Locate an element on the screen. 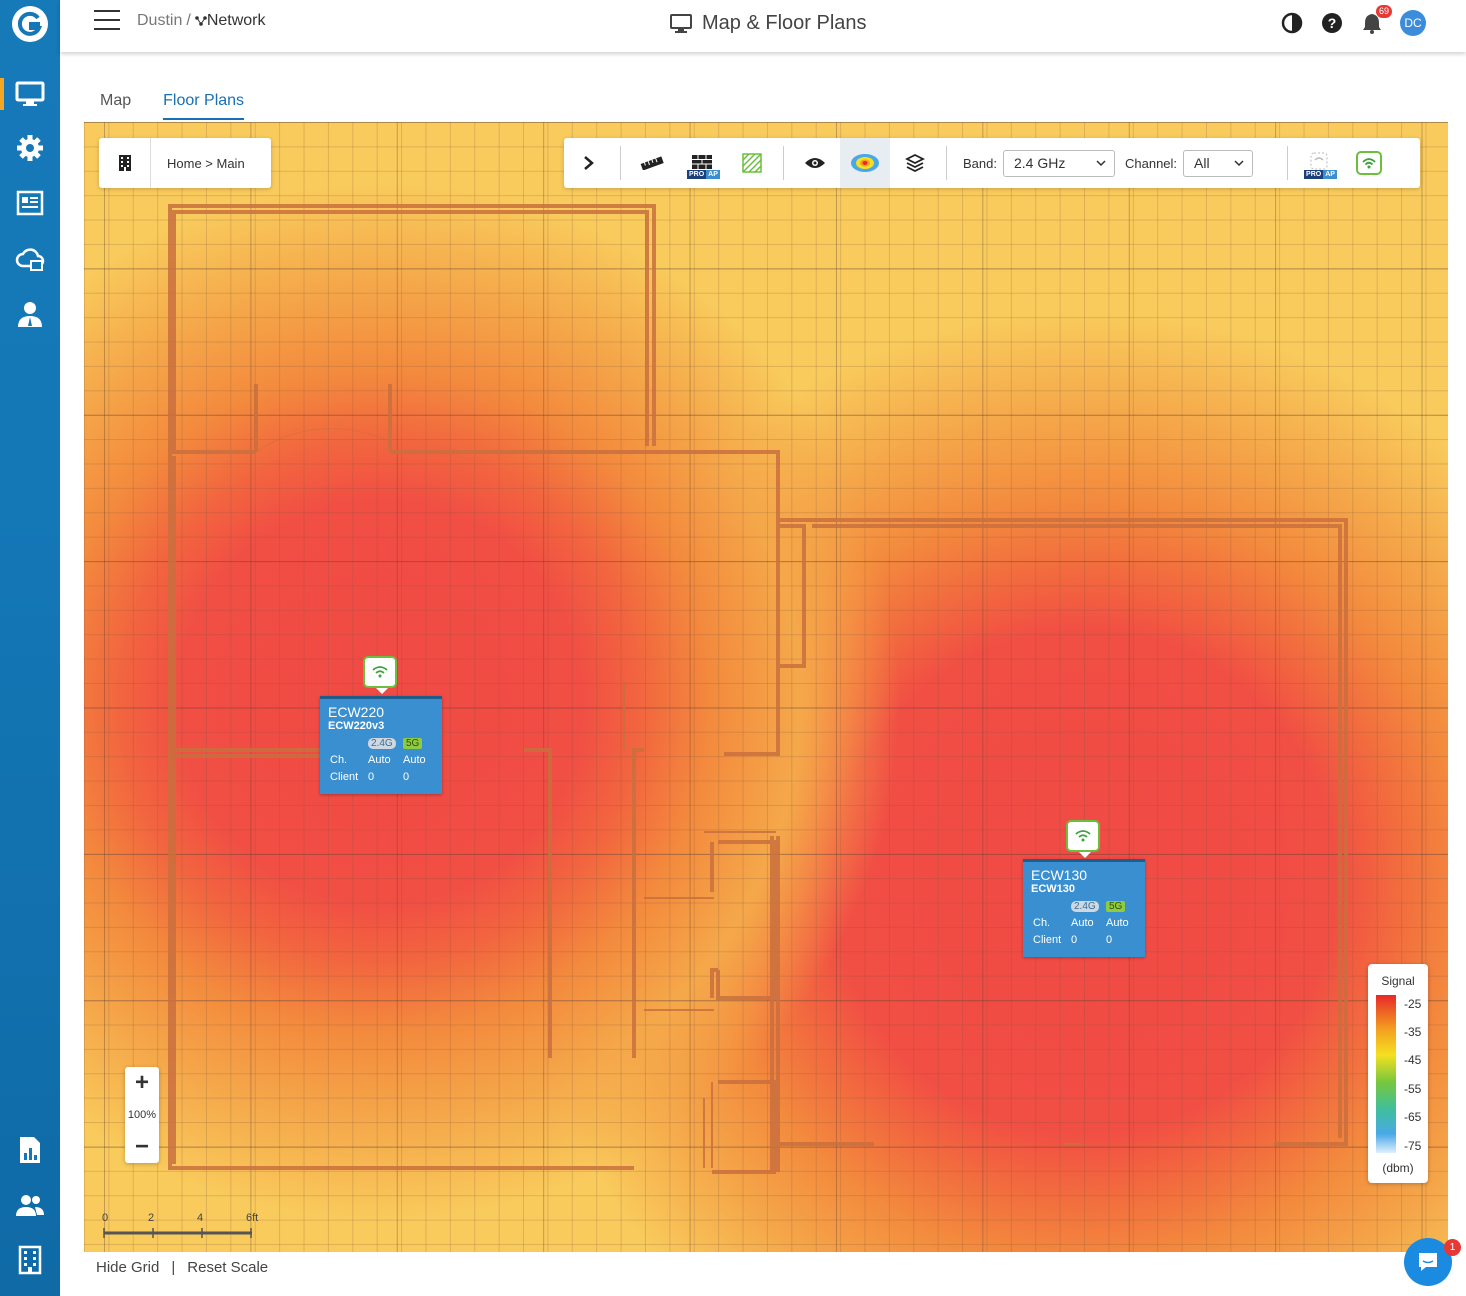 The width and height of the screenshot is (1466, 1296). zoom-out-button: − is located at coordinates (141, 1146).